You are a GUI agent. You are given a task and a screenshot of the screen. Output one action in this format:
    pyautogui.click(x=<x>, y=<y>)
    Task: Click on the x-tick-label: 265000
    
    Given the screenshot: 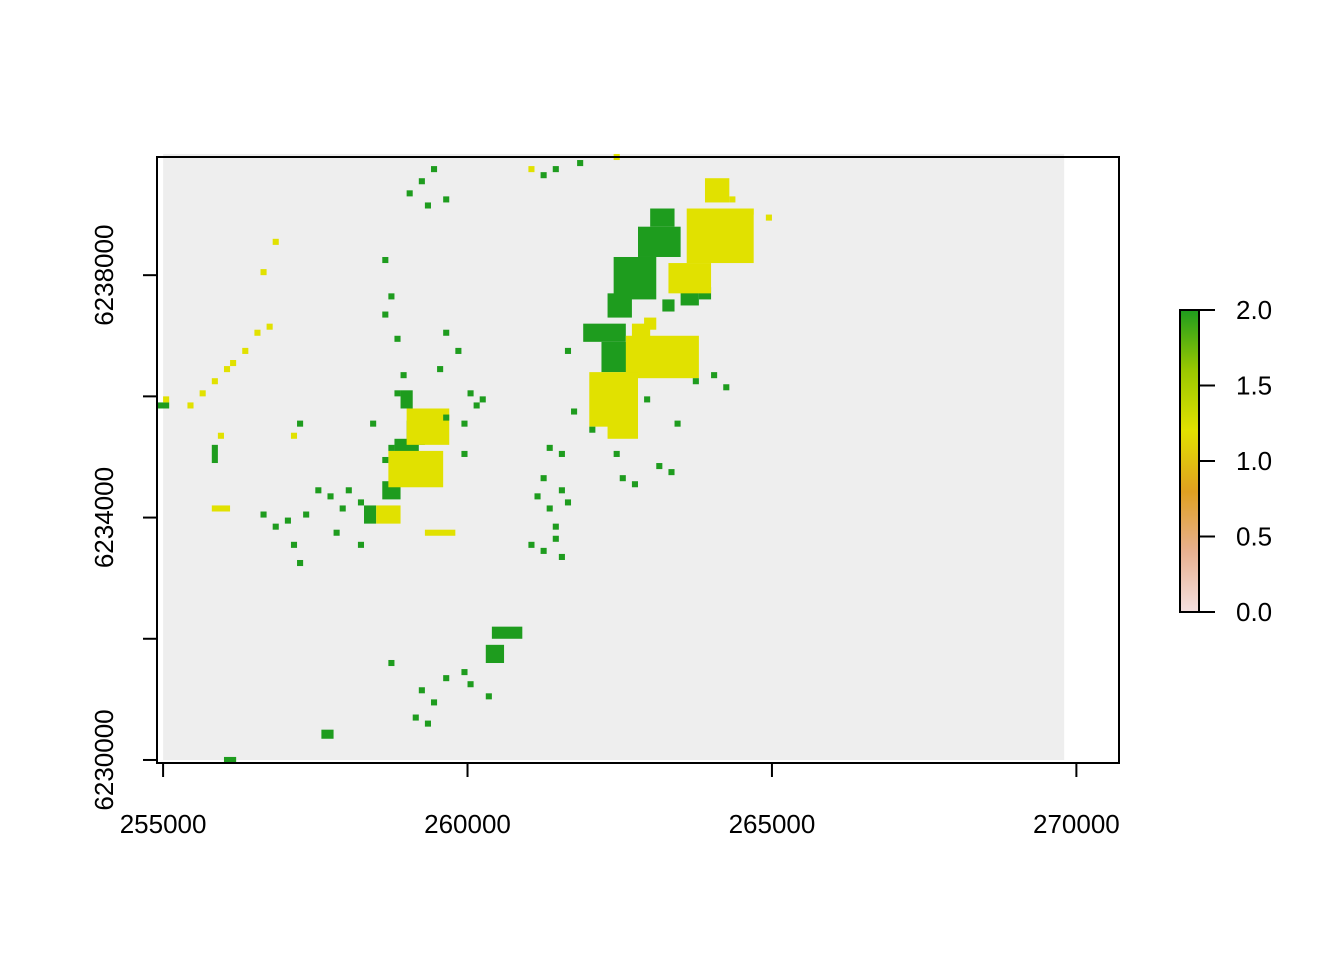 What is the action you would take?
    pyautogui.click(x=772, y=824)
    